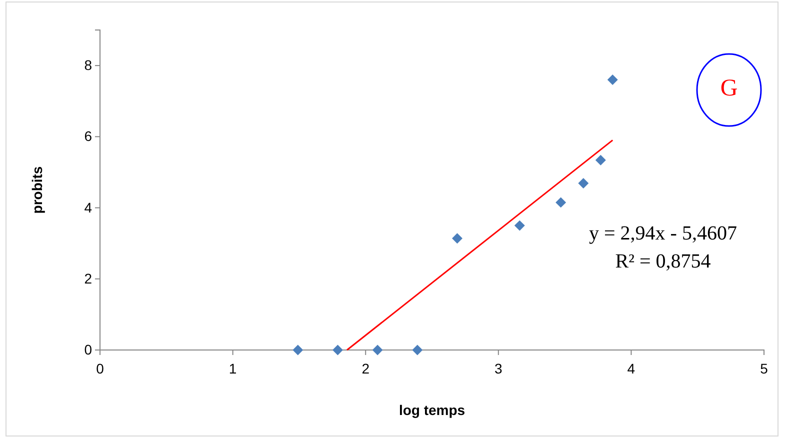  Describe the element at coordinates (764, 368) in the screenshot. I see `x-tick-label: 5` at that location.